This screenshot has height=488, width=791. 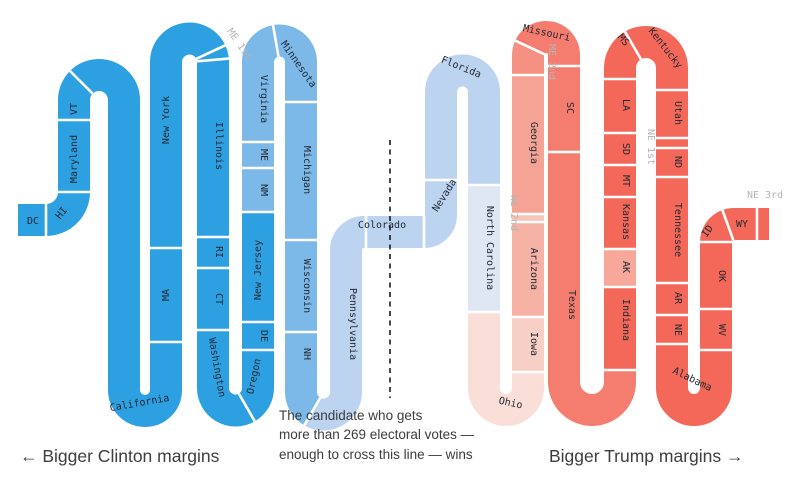 What do you see at coordinates (765, 195) in the screenshot?
I see `label-ne-3rd: NE 3rd` at bounding box center [765, 195].